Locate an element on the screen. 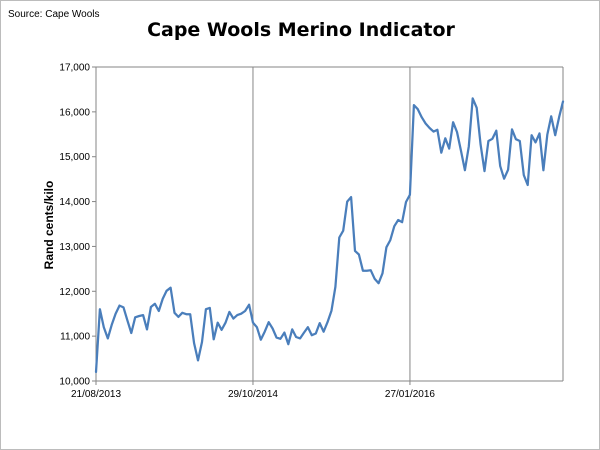  chart-title: Cape Wools Merino Indicator is located at coordinates (301, 30).